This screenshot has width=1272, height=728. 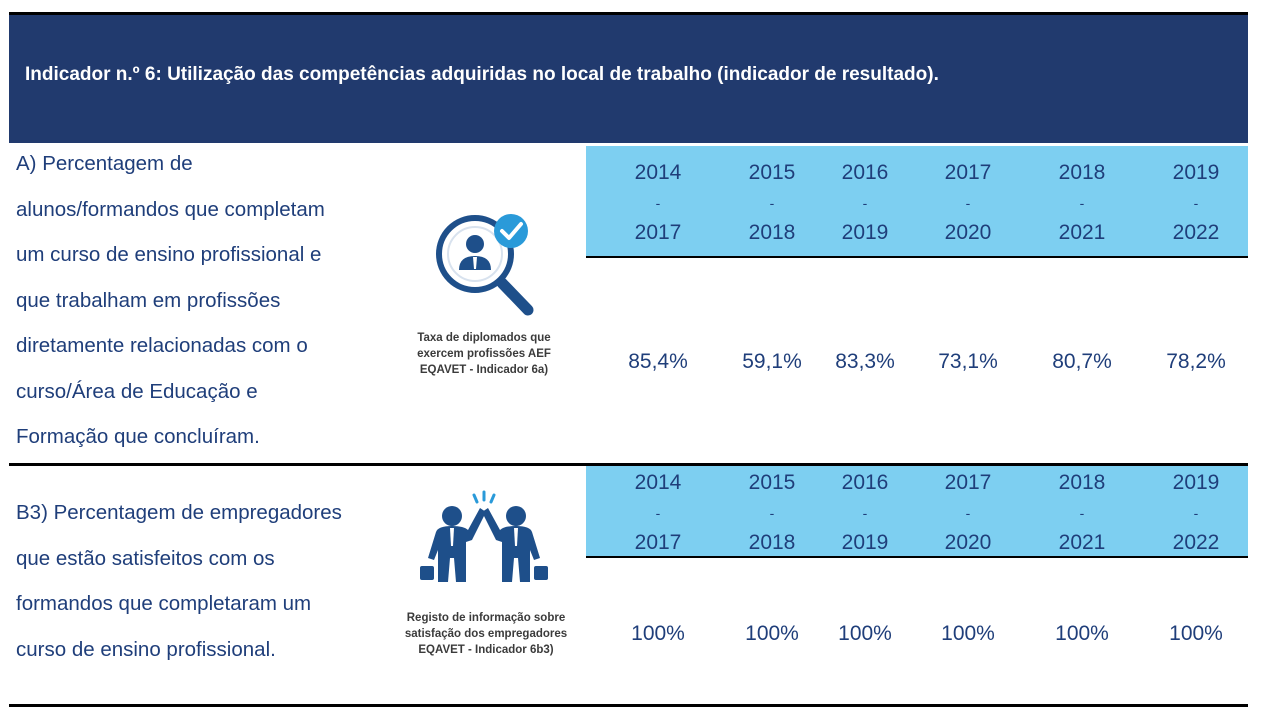 What do you see at coordinates (164, 603) in the screenshot?
I see `section-b-line: formandos que completaram um` at bounding box center [164, 603].